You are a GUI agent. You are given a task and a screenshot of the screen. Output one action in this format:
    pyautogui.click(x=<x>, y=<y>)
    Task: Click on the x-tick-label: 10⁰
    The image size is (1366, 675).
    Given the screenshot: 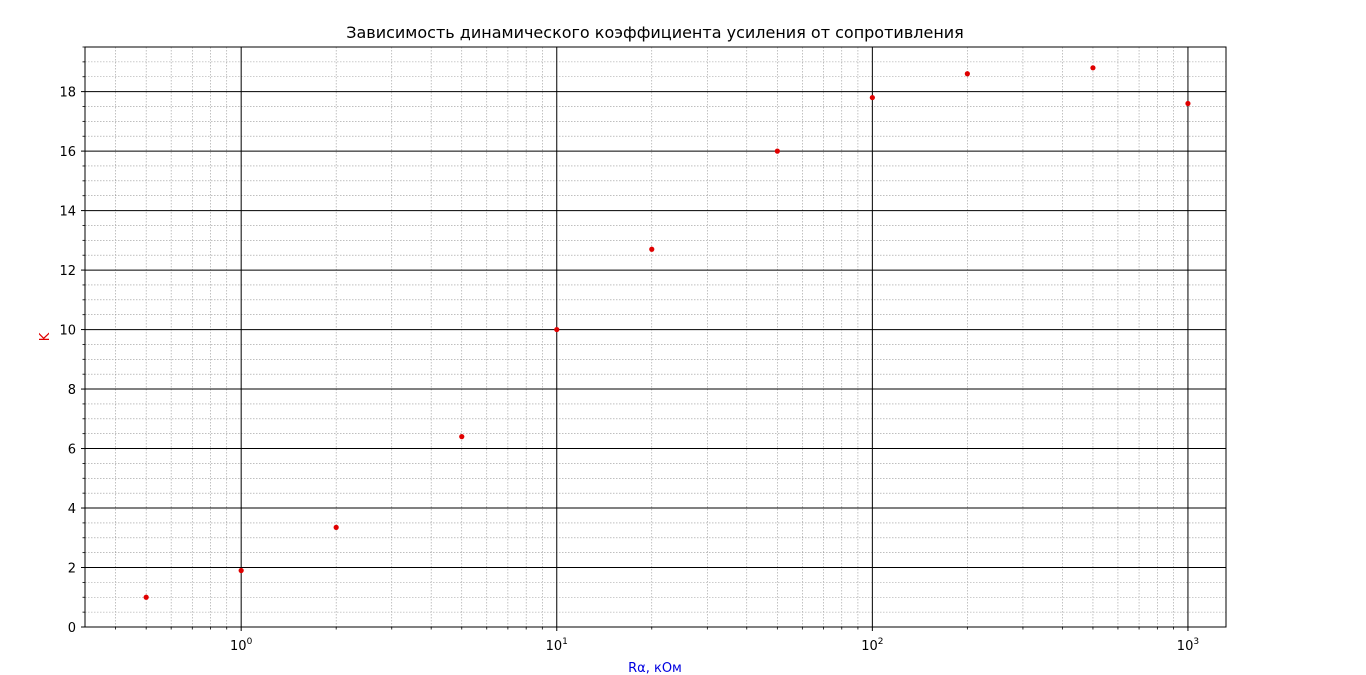 What is the action you would take?
    pyautogui.click(x=241, y=645)
    